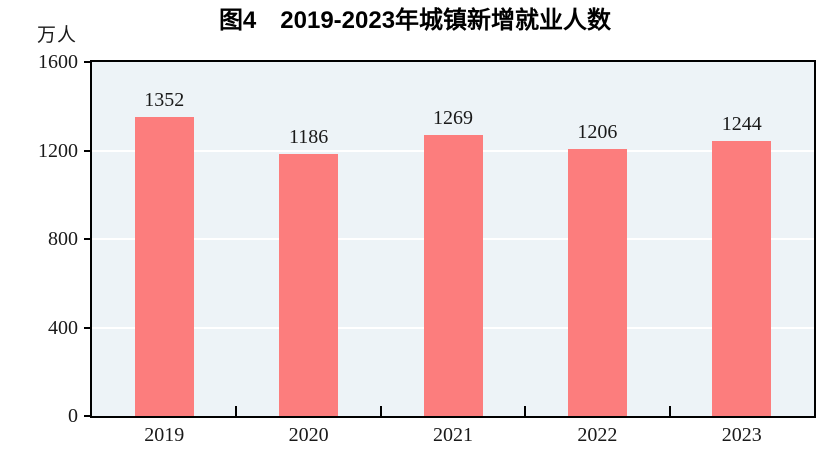  What do you see at coordinates (741, 435) in the screenshot?
I see `x-axis-category-label: 2023` at bounding box center [741, 435].